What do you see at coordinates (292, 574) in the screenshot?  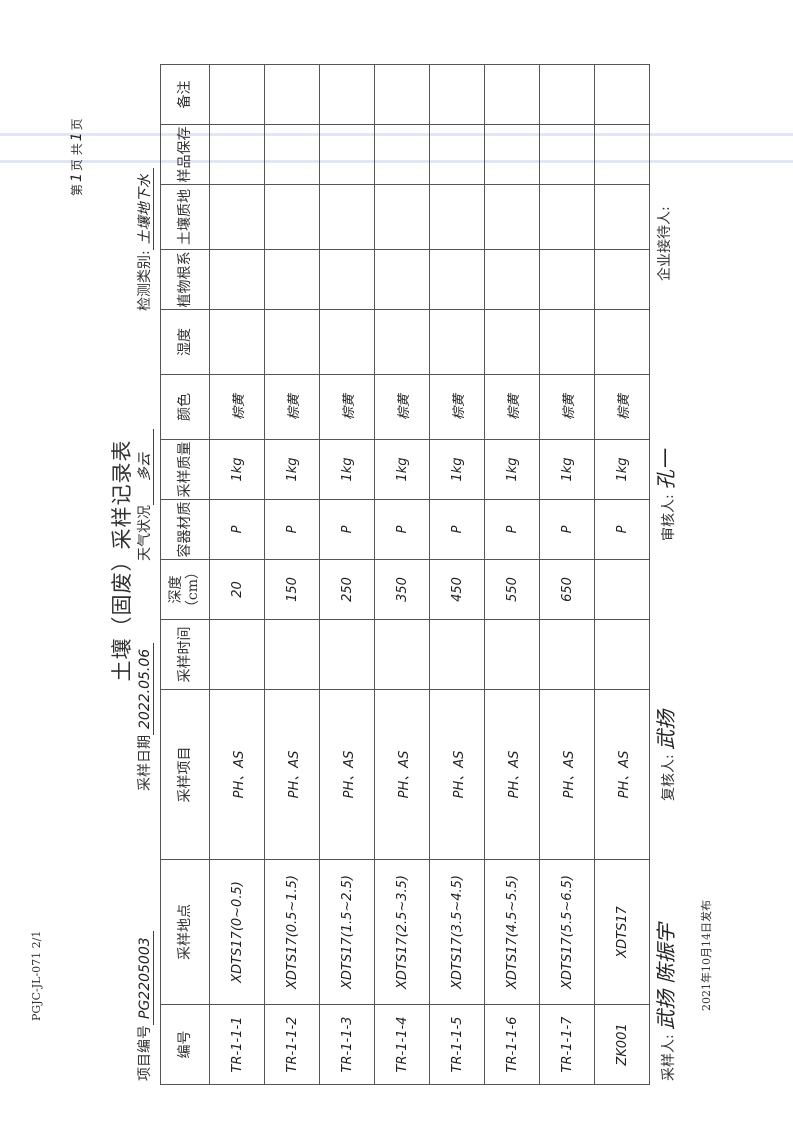 I see `table-row: TR-1-1-2 XDTS17(0.5~1.5) PH、AS 150 P 1kg 棕黄` at bounding box center [292, 574].